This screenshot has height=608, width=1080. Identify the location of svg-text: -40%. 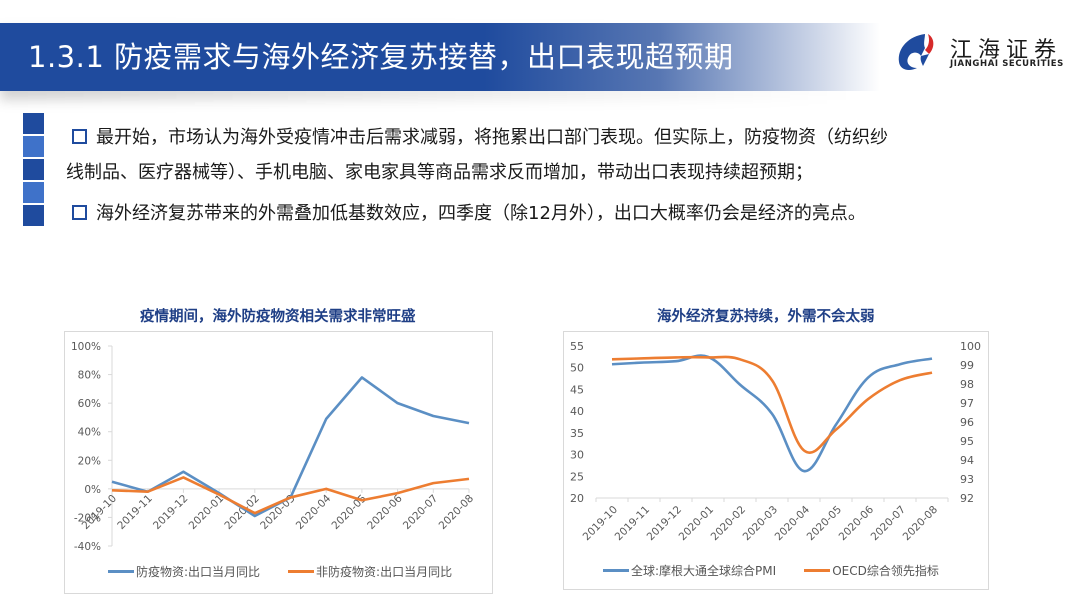
(87, 547).